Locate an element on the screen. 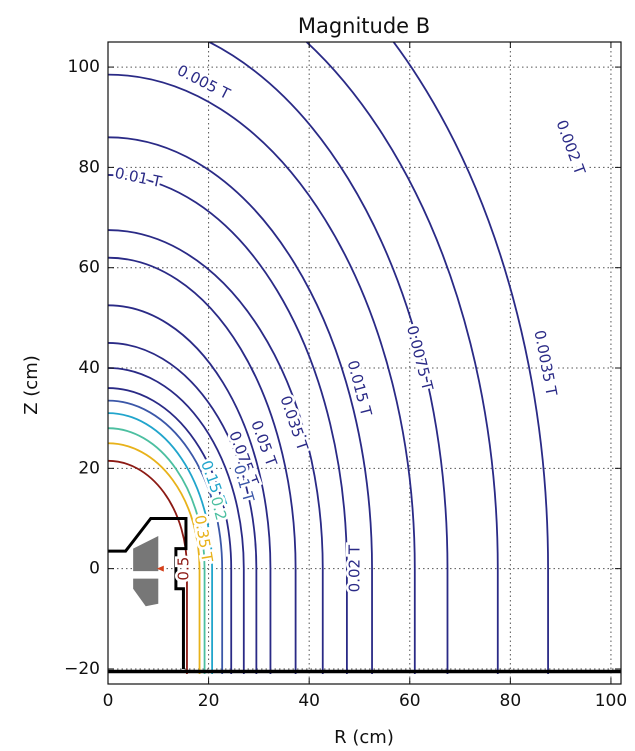 This screenshot has width=635, height=751. x-tick-label: 40 is located at coordinates (309, 701).